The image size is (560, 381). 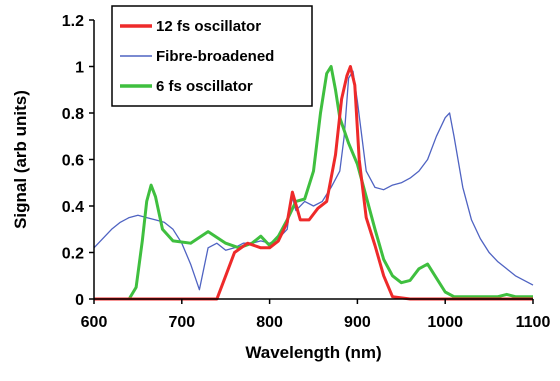 What do you see at coordinates (73, 254) in the screenshot?
I see `y-tick-label: 0.2` at bounding box center [73, 254].